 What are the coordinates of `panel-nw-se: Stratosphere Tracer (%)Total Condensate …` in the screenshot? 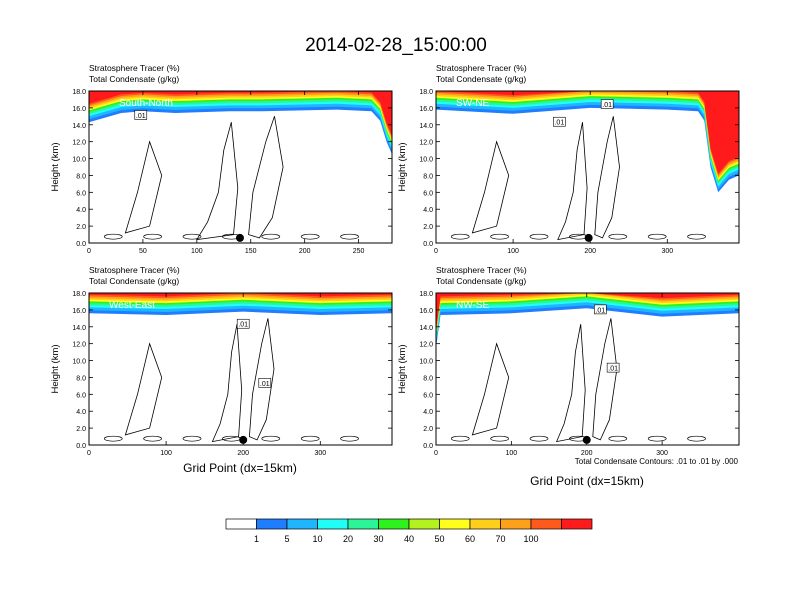 It's located at (568, 361).